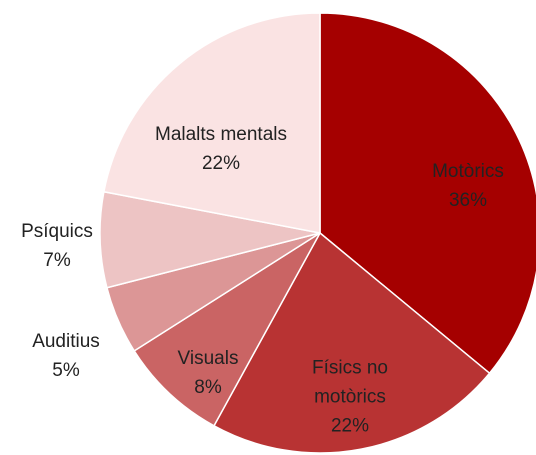  What do you see at coordinates (66, 370) in the screenshot?
I see `value-label: 5%` at bounding box center [66, 370].